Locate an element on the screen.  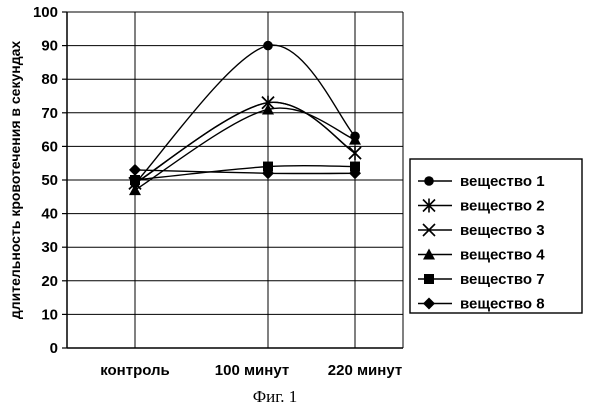
y-tick-label: 0 is located at coordinates (54, 348).